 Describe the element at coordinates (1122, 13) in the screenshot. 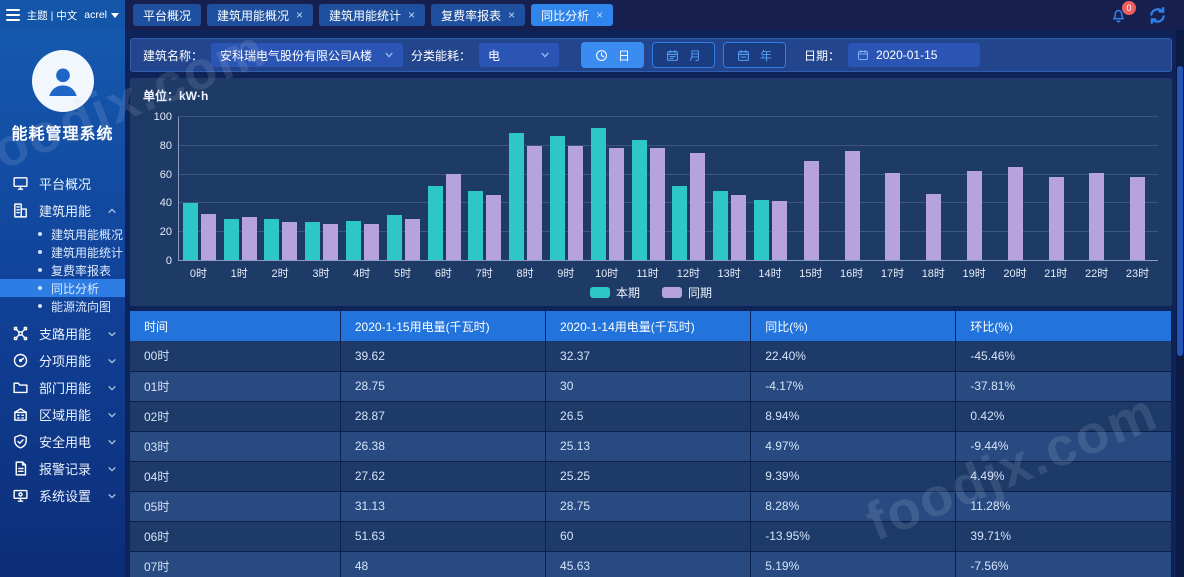

I see `notifications-button: 0` at that location.